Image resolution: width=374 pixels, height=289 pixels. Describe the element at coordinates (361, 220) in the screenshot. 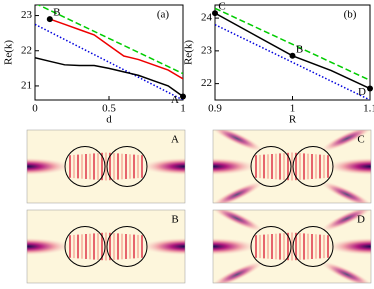

I see `panel-label: D` at that location.